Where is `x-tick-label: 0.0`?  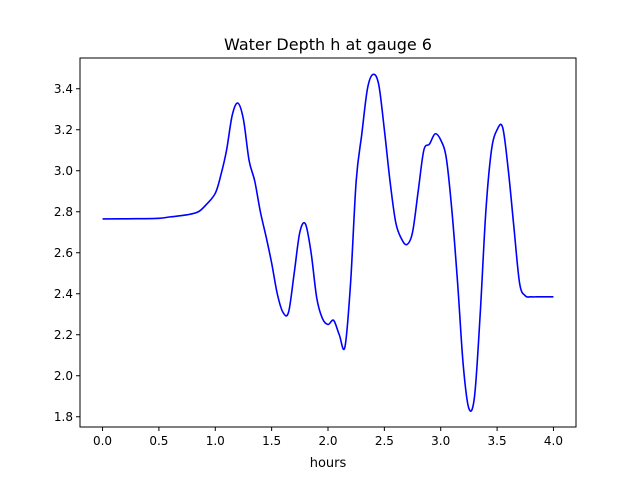 x-tick-label: 0.0 is located at coordinates (102, 441).